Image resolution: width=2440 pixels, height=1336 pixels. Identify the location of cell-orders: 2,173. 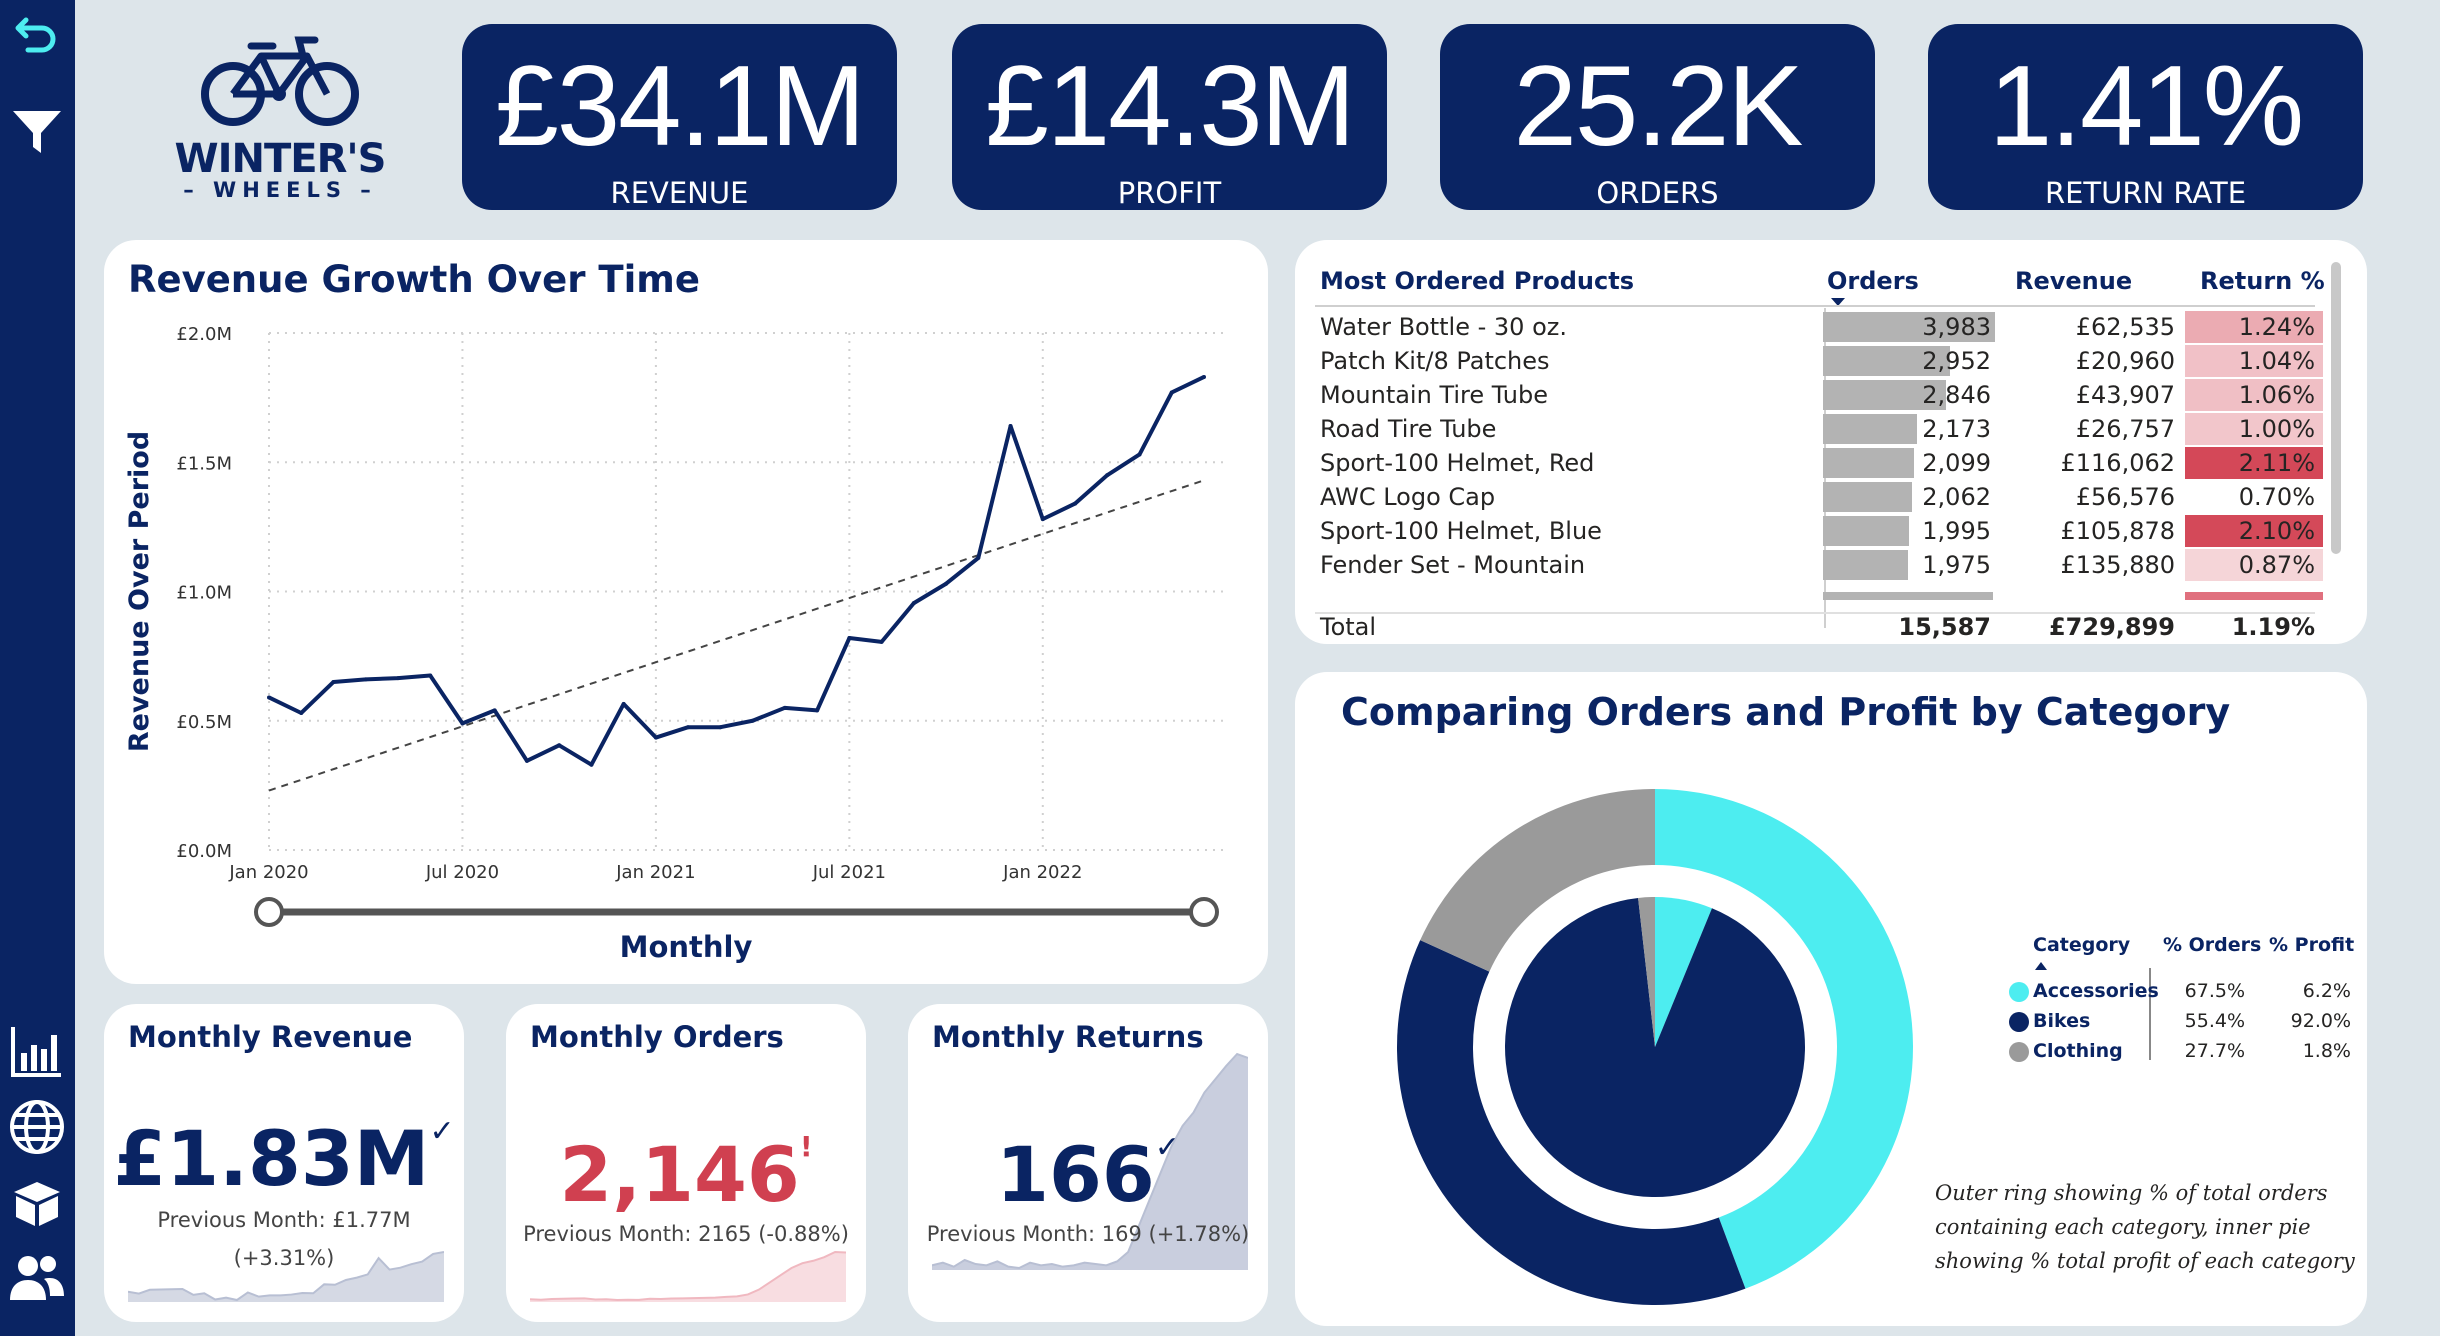
(1956, 429).